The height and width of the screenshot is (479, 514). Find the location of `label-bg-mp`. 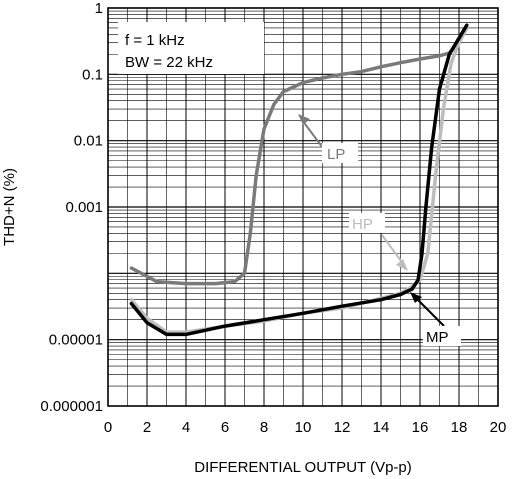

label-bg-mp is located at coordinates (442, 336).